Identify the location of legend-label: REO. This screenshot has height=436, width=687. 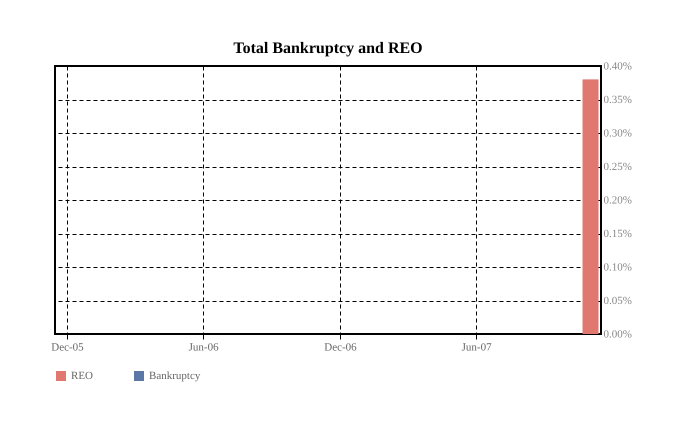
(82, 376).